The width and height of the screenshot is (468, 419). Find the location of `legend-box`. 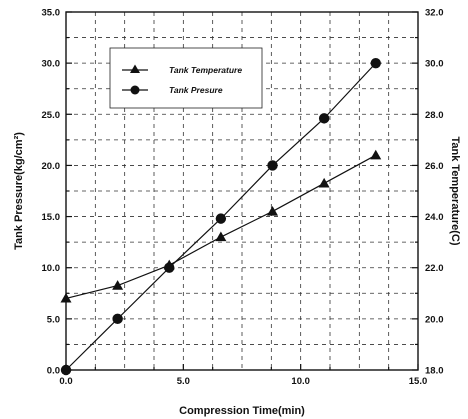

legend-box is located at coordinates (186, 78).